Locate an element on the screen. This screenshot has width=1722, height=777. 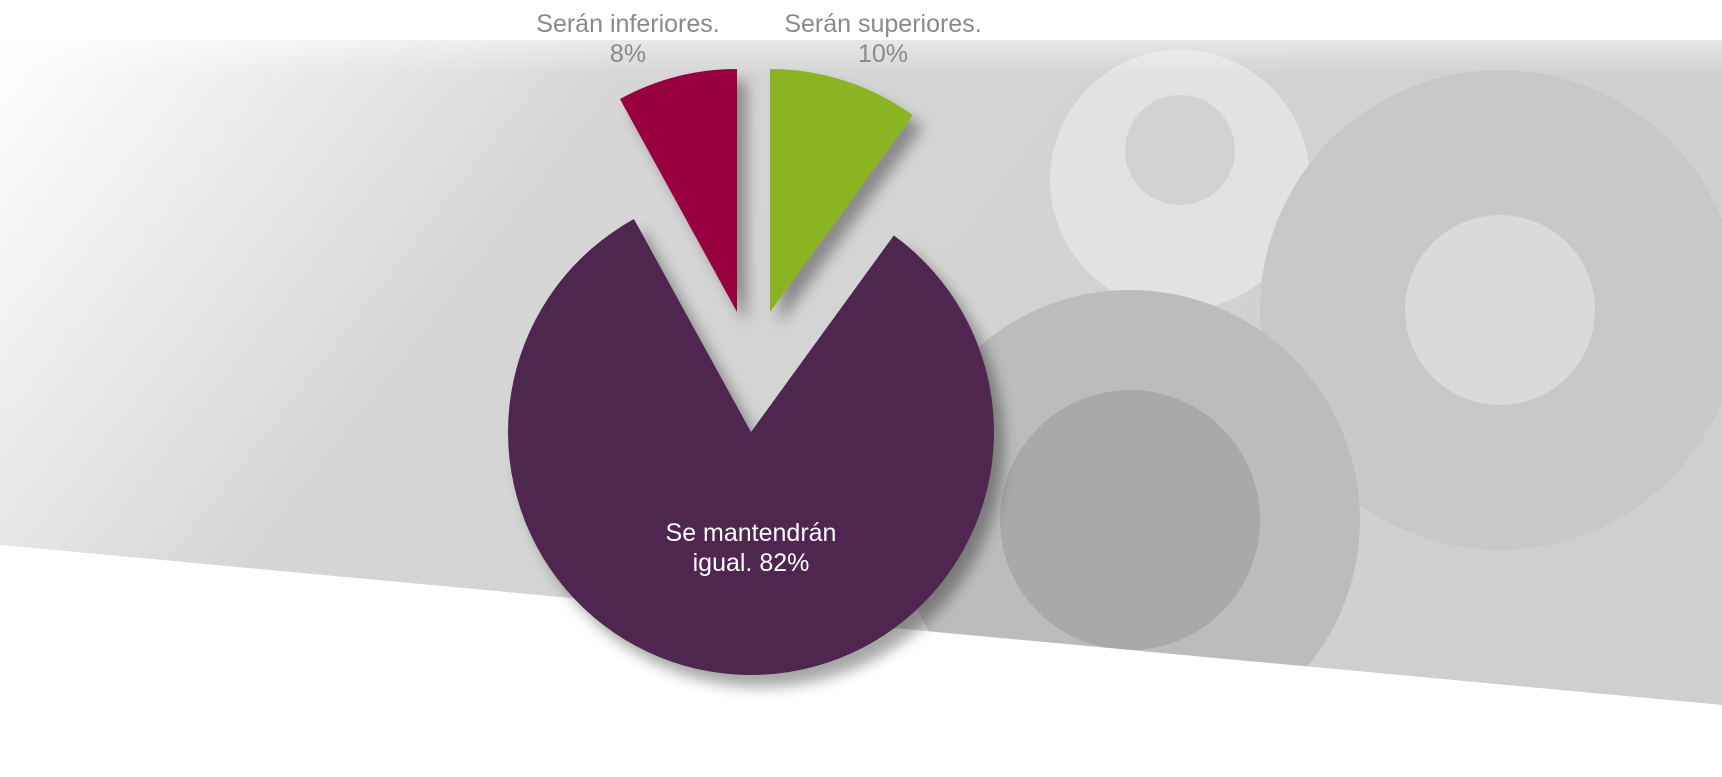
slice-label: Se mantendrán igual. 82% is located at coordinates (751, 548).